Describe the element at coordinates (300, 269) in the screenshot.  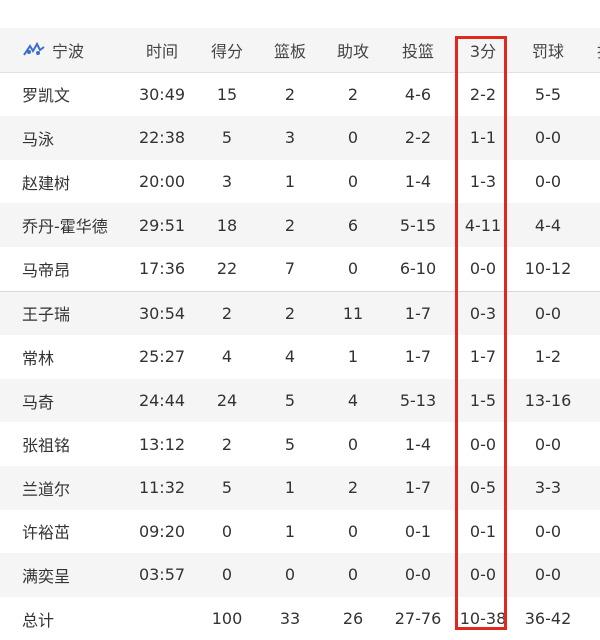
I see `player-row: 马帝昂 17:36 22 7 0 6-10 0-0 10-12` at that location.